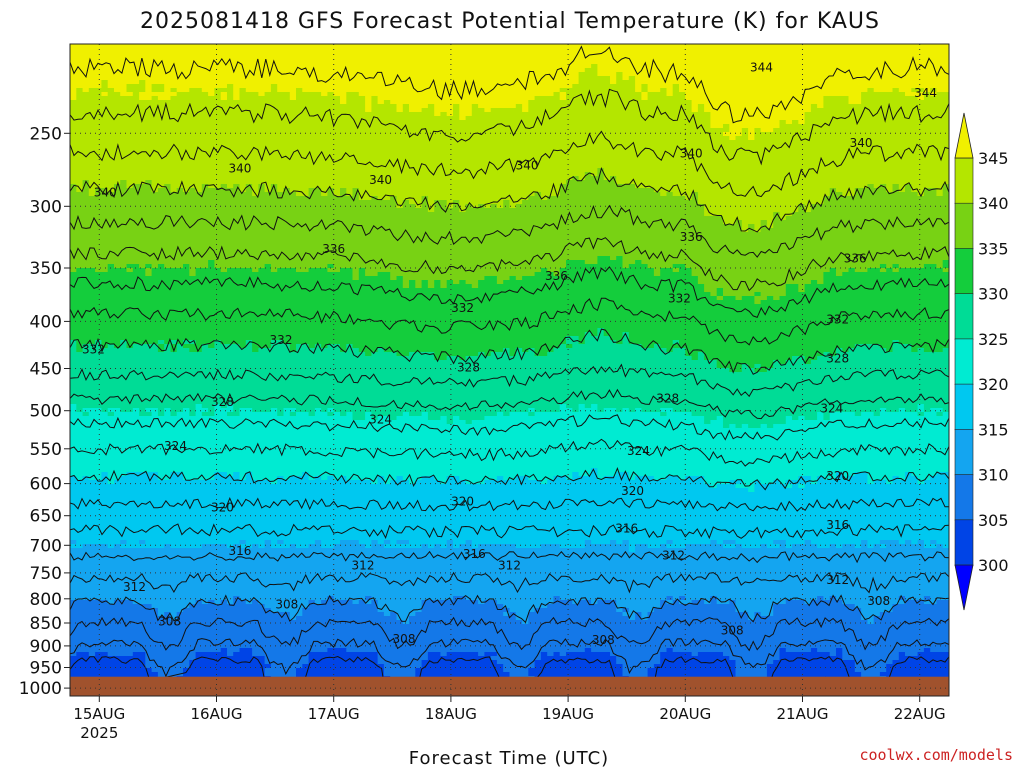 The width and height of the screenshot is (1024, 768). I want to click on colorbar-label: 345, so click(993, 158).